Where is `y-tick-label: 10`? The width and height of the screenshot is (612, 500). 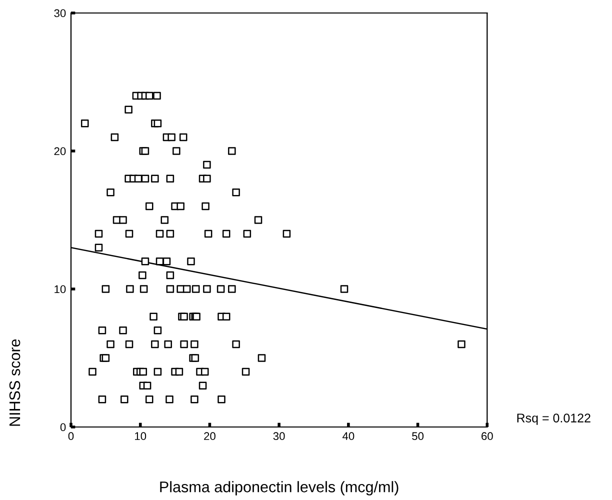
y-tick-label: 10 is located at coordinates (60, 289).